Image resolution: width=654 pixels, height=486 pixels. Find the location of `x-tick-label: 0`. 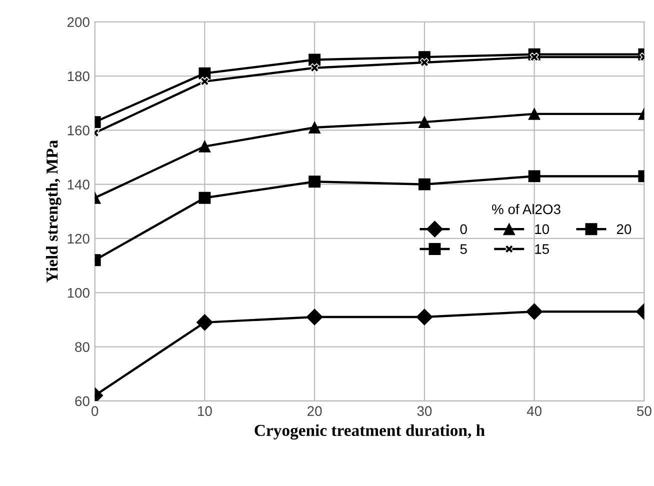

x-tick-label: 0 is located at coordinates (95, 411).